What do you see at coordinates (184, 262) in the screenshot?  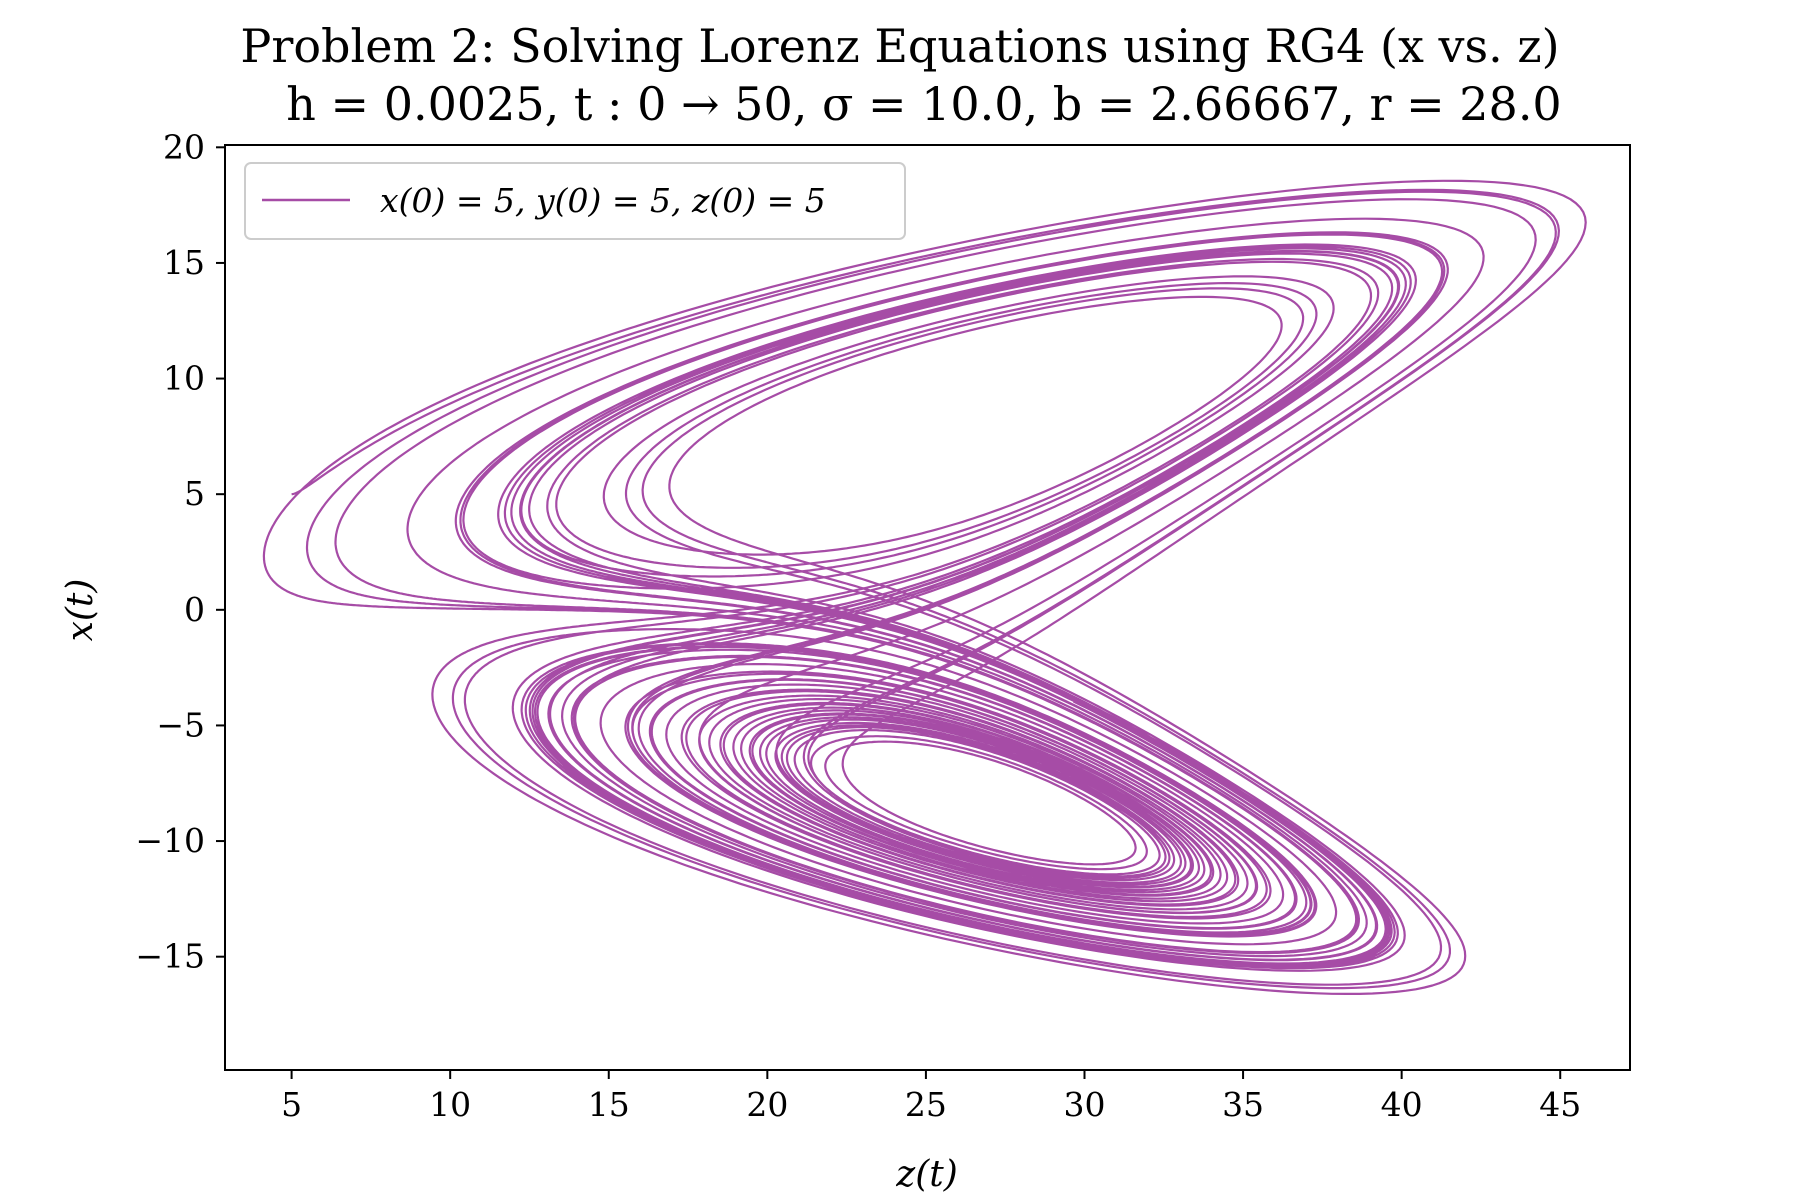 I see `y-tick-label: 15` at bounding box center [184, 262].